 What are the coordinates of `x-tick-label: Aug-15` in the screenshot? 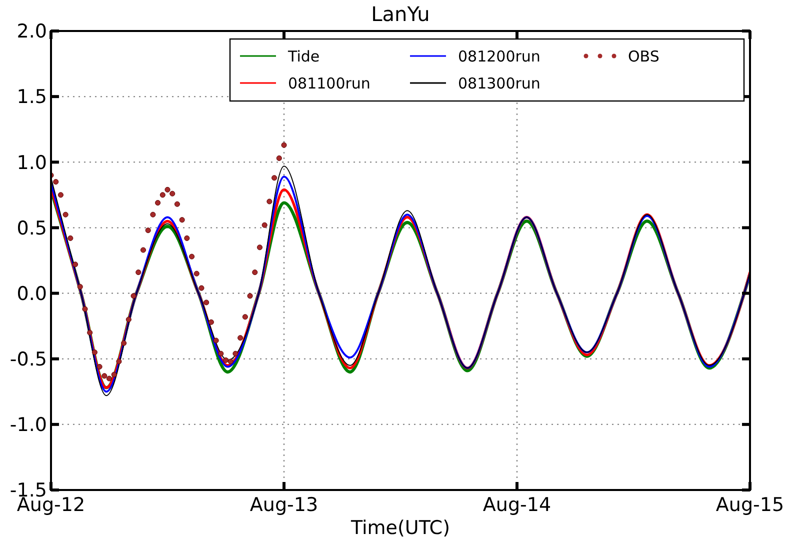 It's located at (750, 505).